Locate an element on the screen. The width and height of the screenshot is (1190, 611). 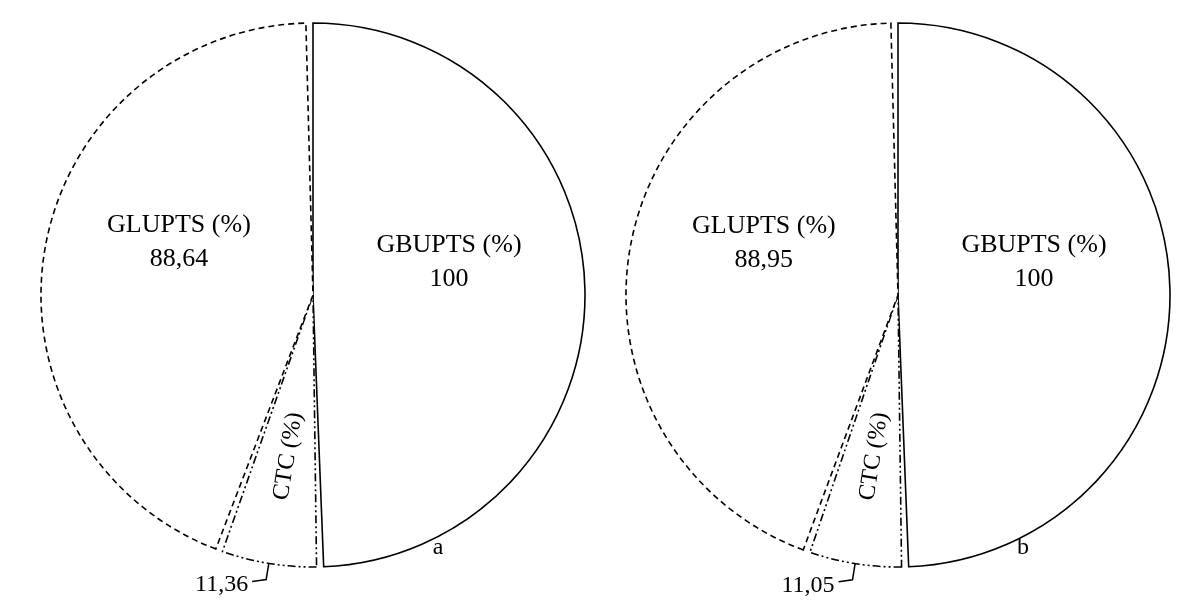
text: a is located at coordinates (438, 546).